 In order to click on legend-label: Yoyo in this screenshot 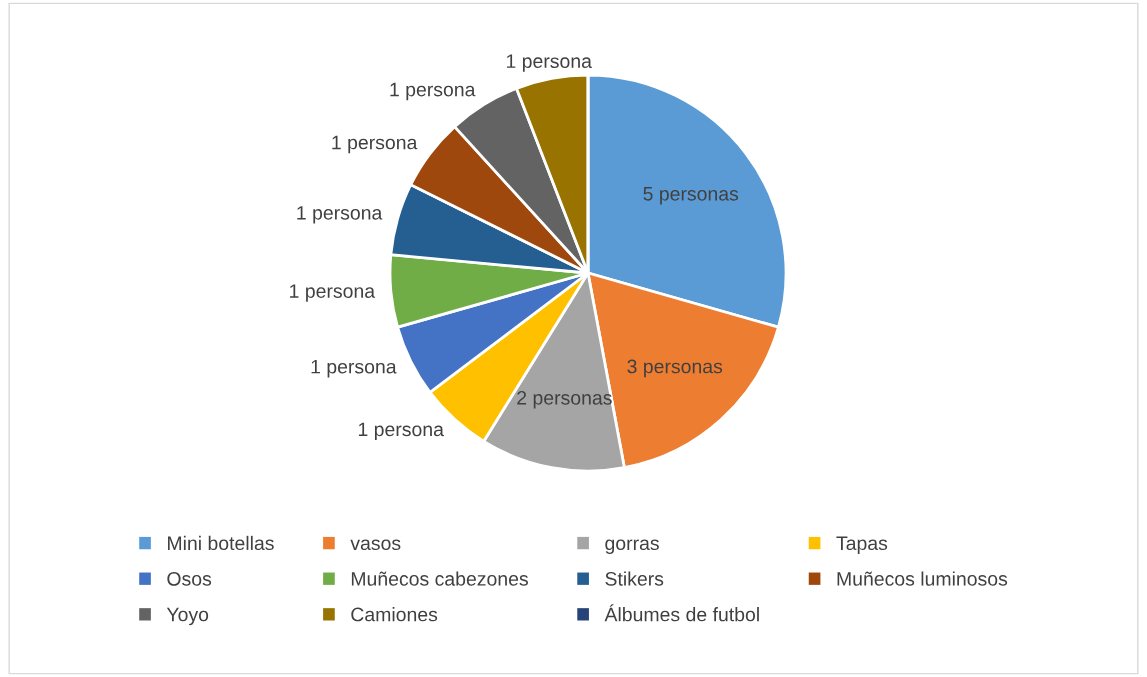, I will do `click(187, 616)`.